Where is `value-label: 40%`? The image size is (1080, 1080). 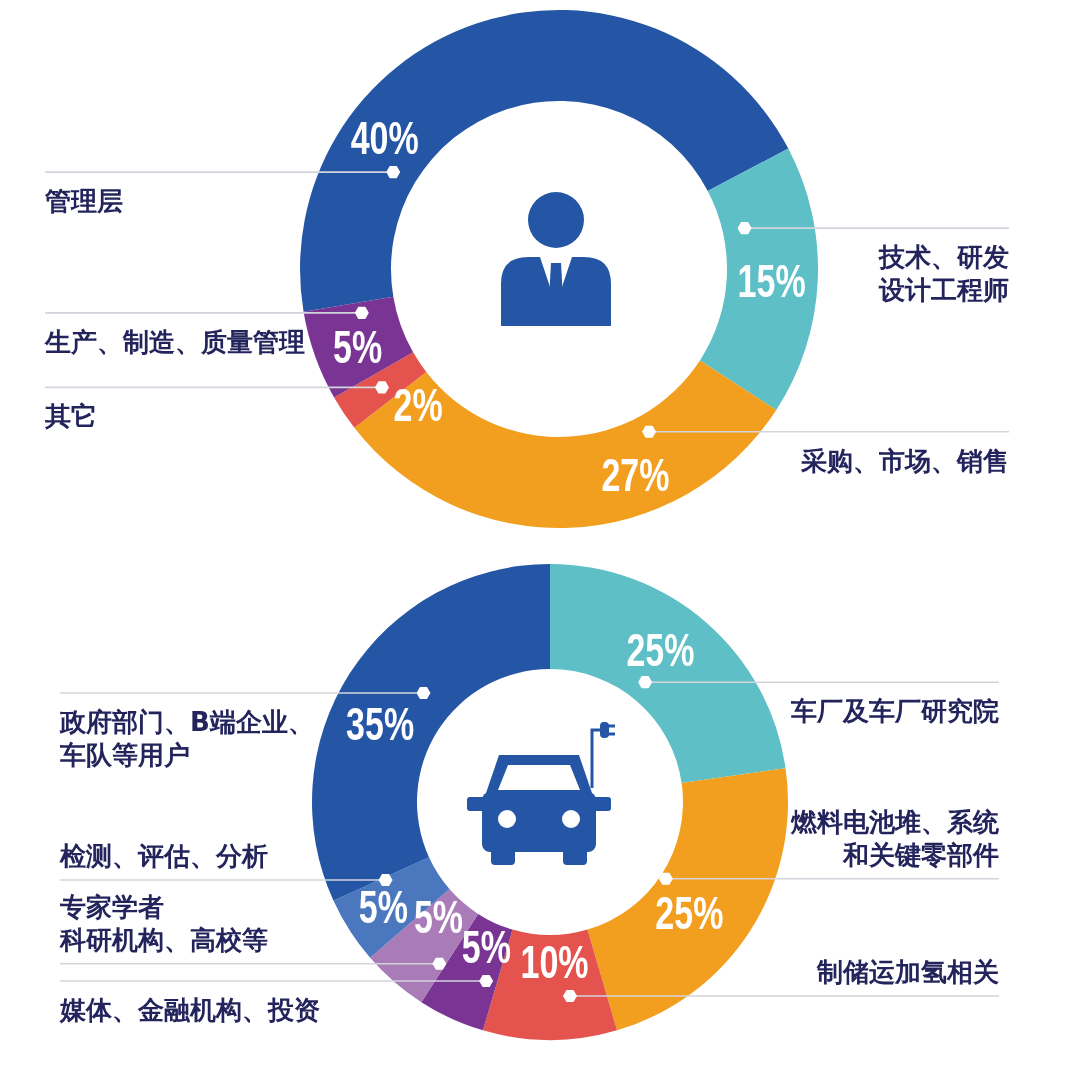 value-label: 40% is located at coordinates (384, 138).